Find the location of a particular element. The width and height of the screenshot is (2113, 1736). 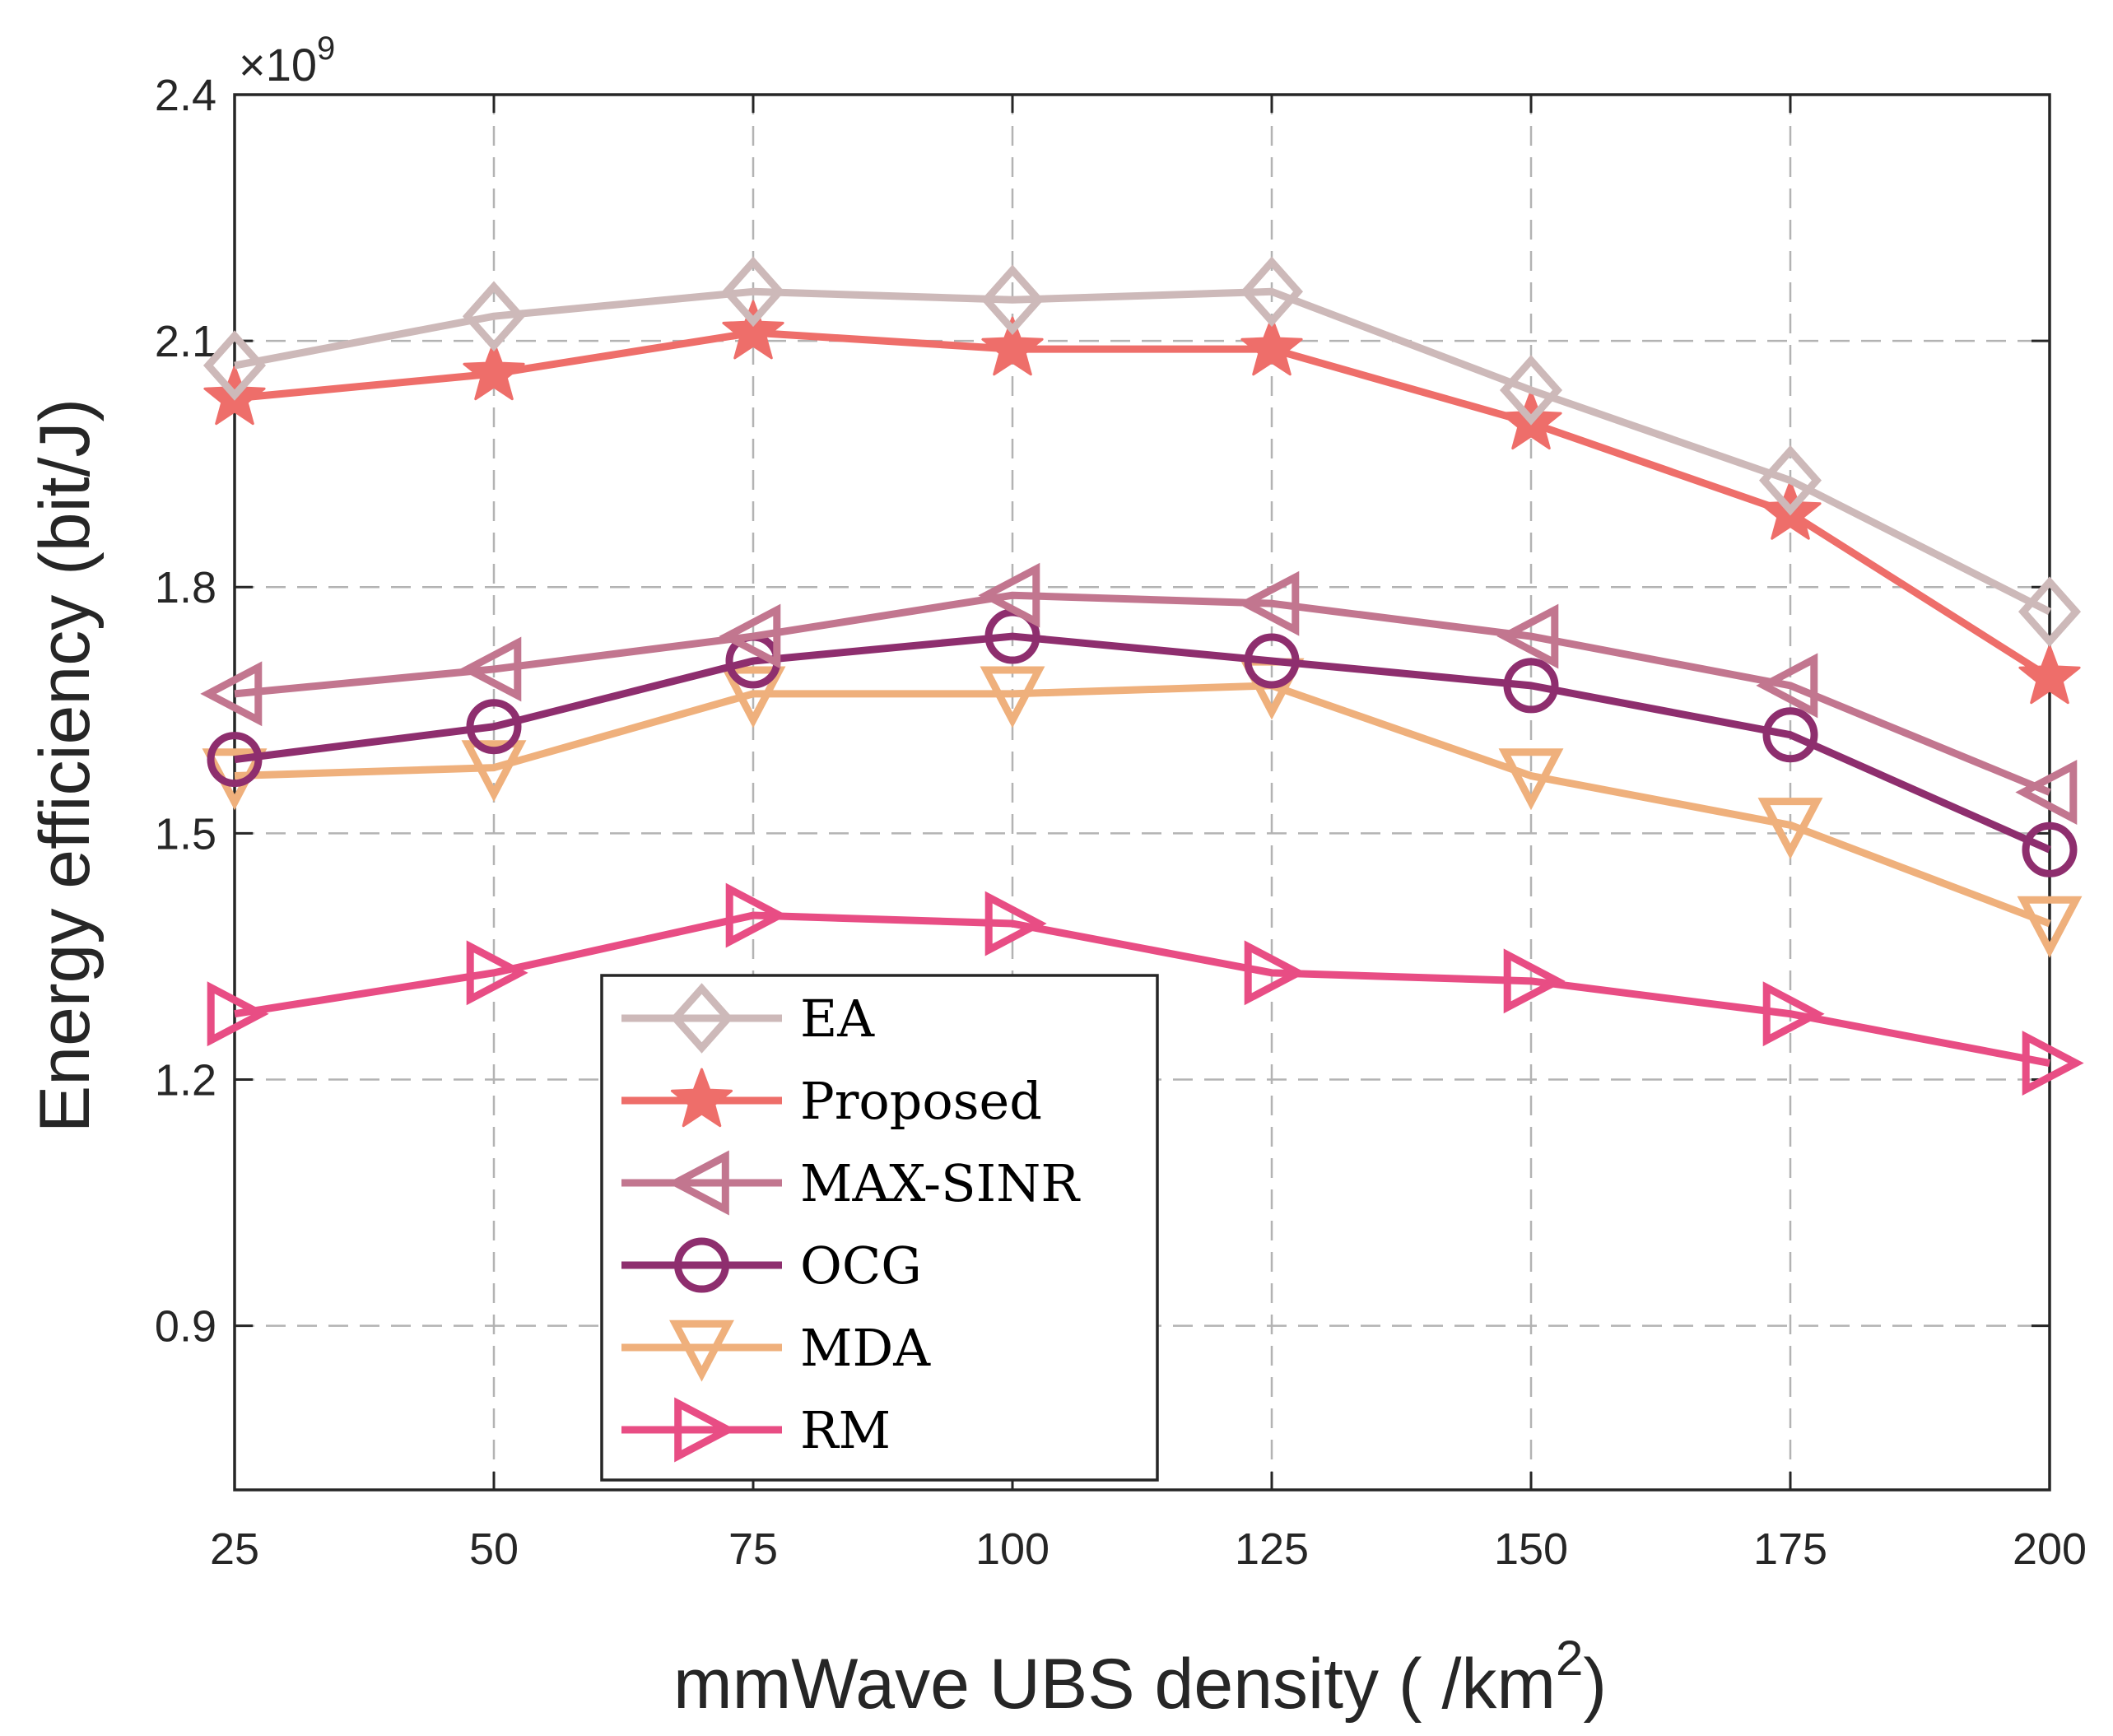

series-ocg is located at coordinates (1143, 742).